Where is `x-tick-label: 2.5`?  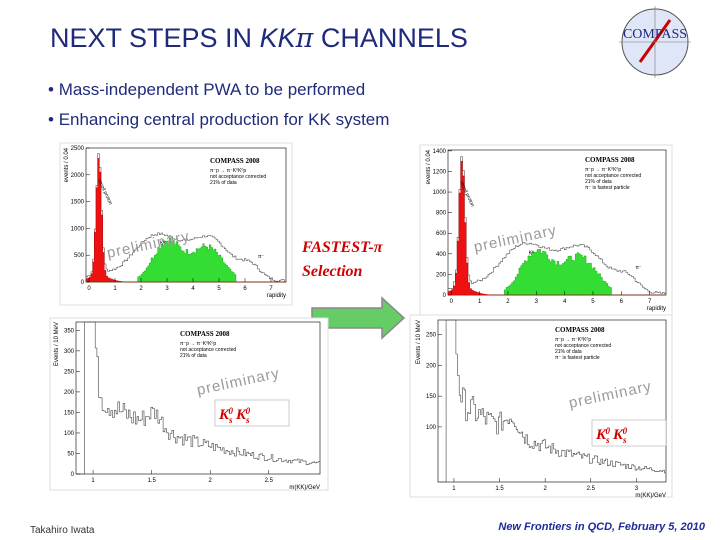 x-tick-label: 2.5 is located at coordinates (269, 481).